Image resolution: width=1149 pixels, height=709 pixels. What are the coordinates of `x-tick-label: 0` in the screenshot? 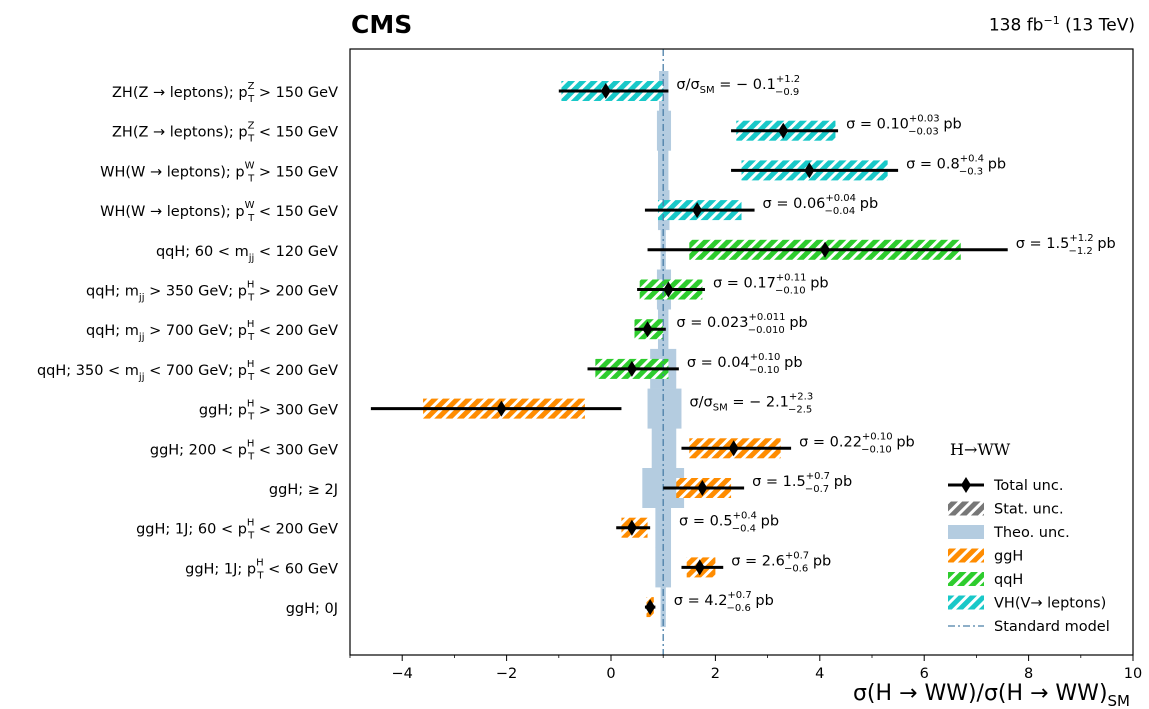 It's located at (610, 674).